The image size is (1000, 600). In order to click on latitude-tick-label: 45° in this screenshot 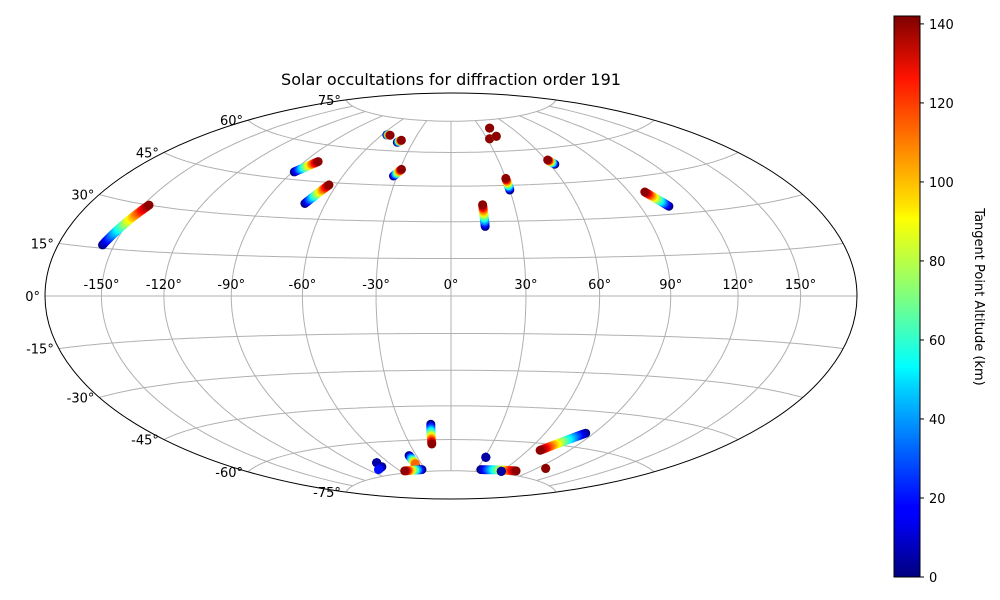, I will do `click(147, 153)`.